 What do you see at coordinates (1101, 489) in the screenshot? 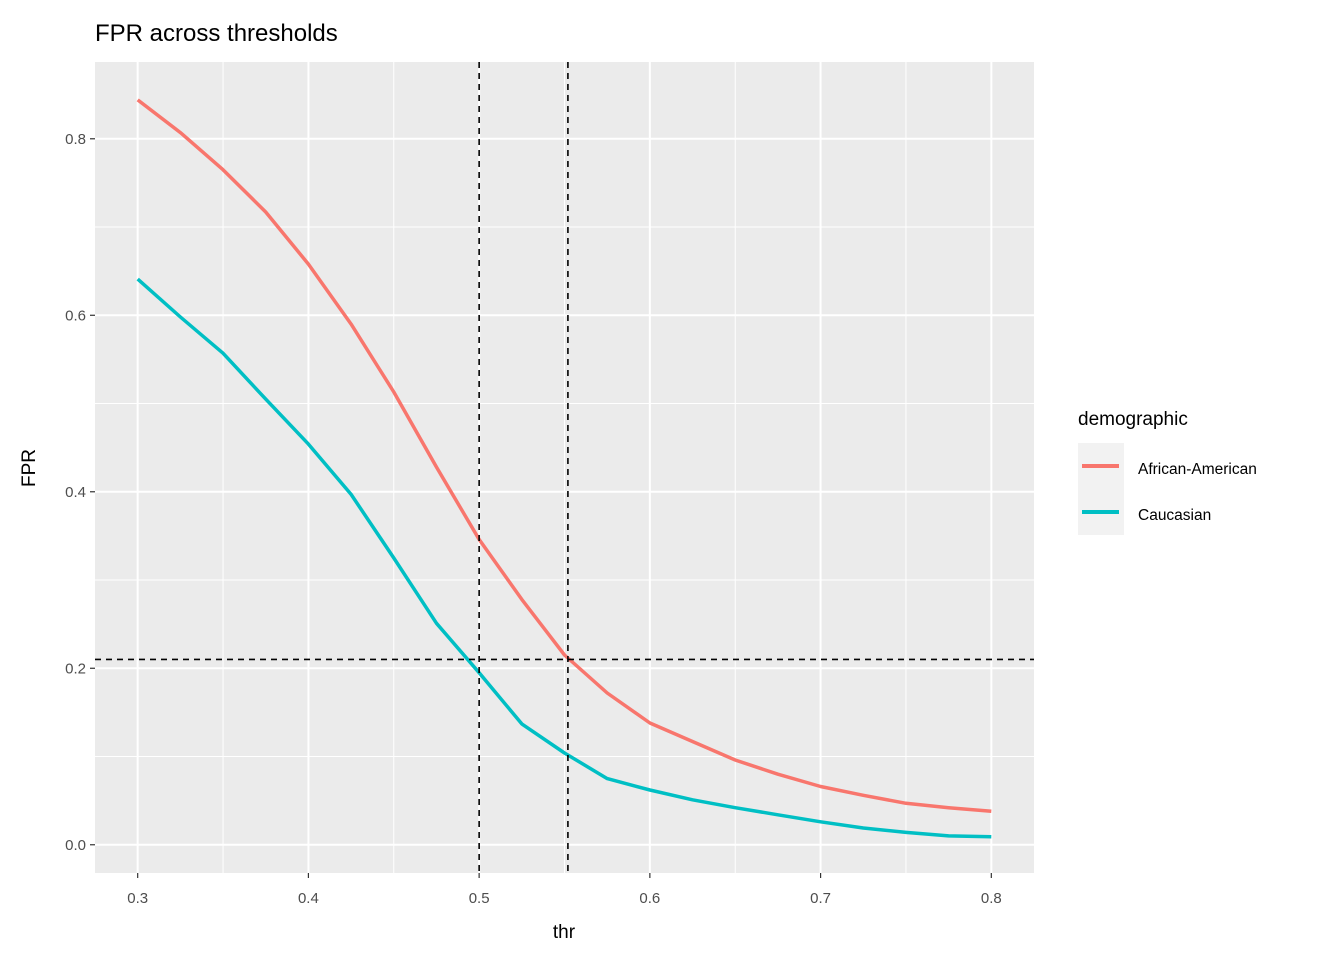
I see `legend-key-bg` at bounding box center [1101, 489].